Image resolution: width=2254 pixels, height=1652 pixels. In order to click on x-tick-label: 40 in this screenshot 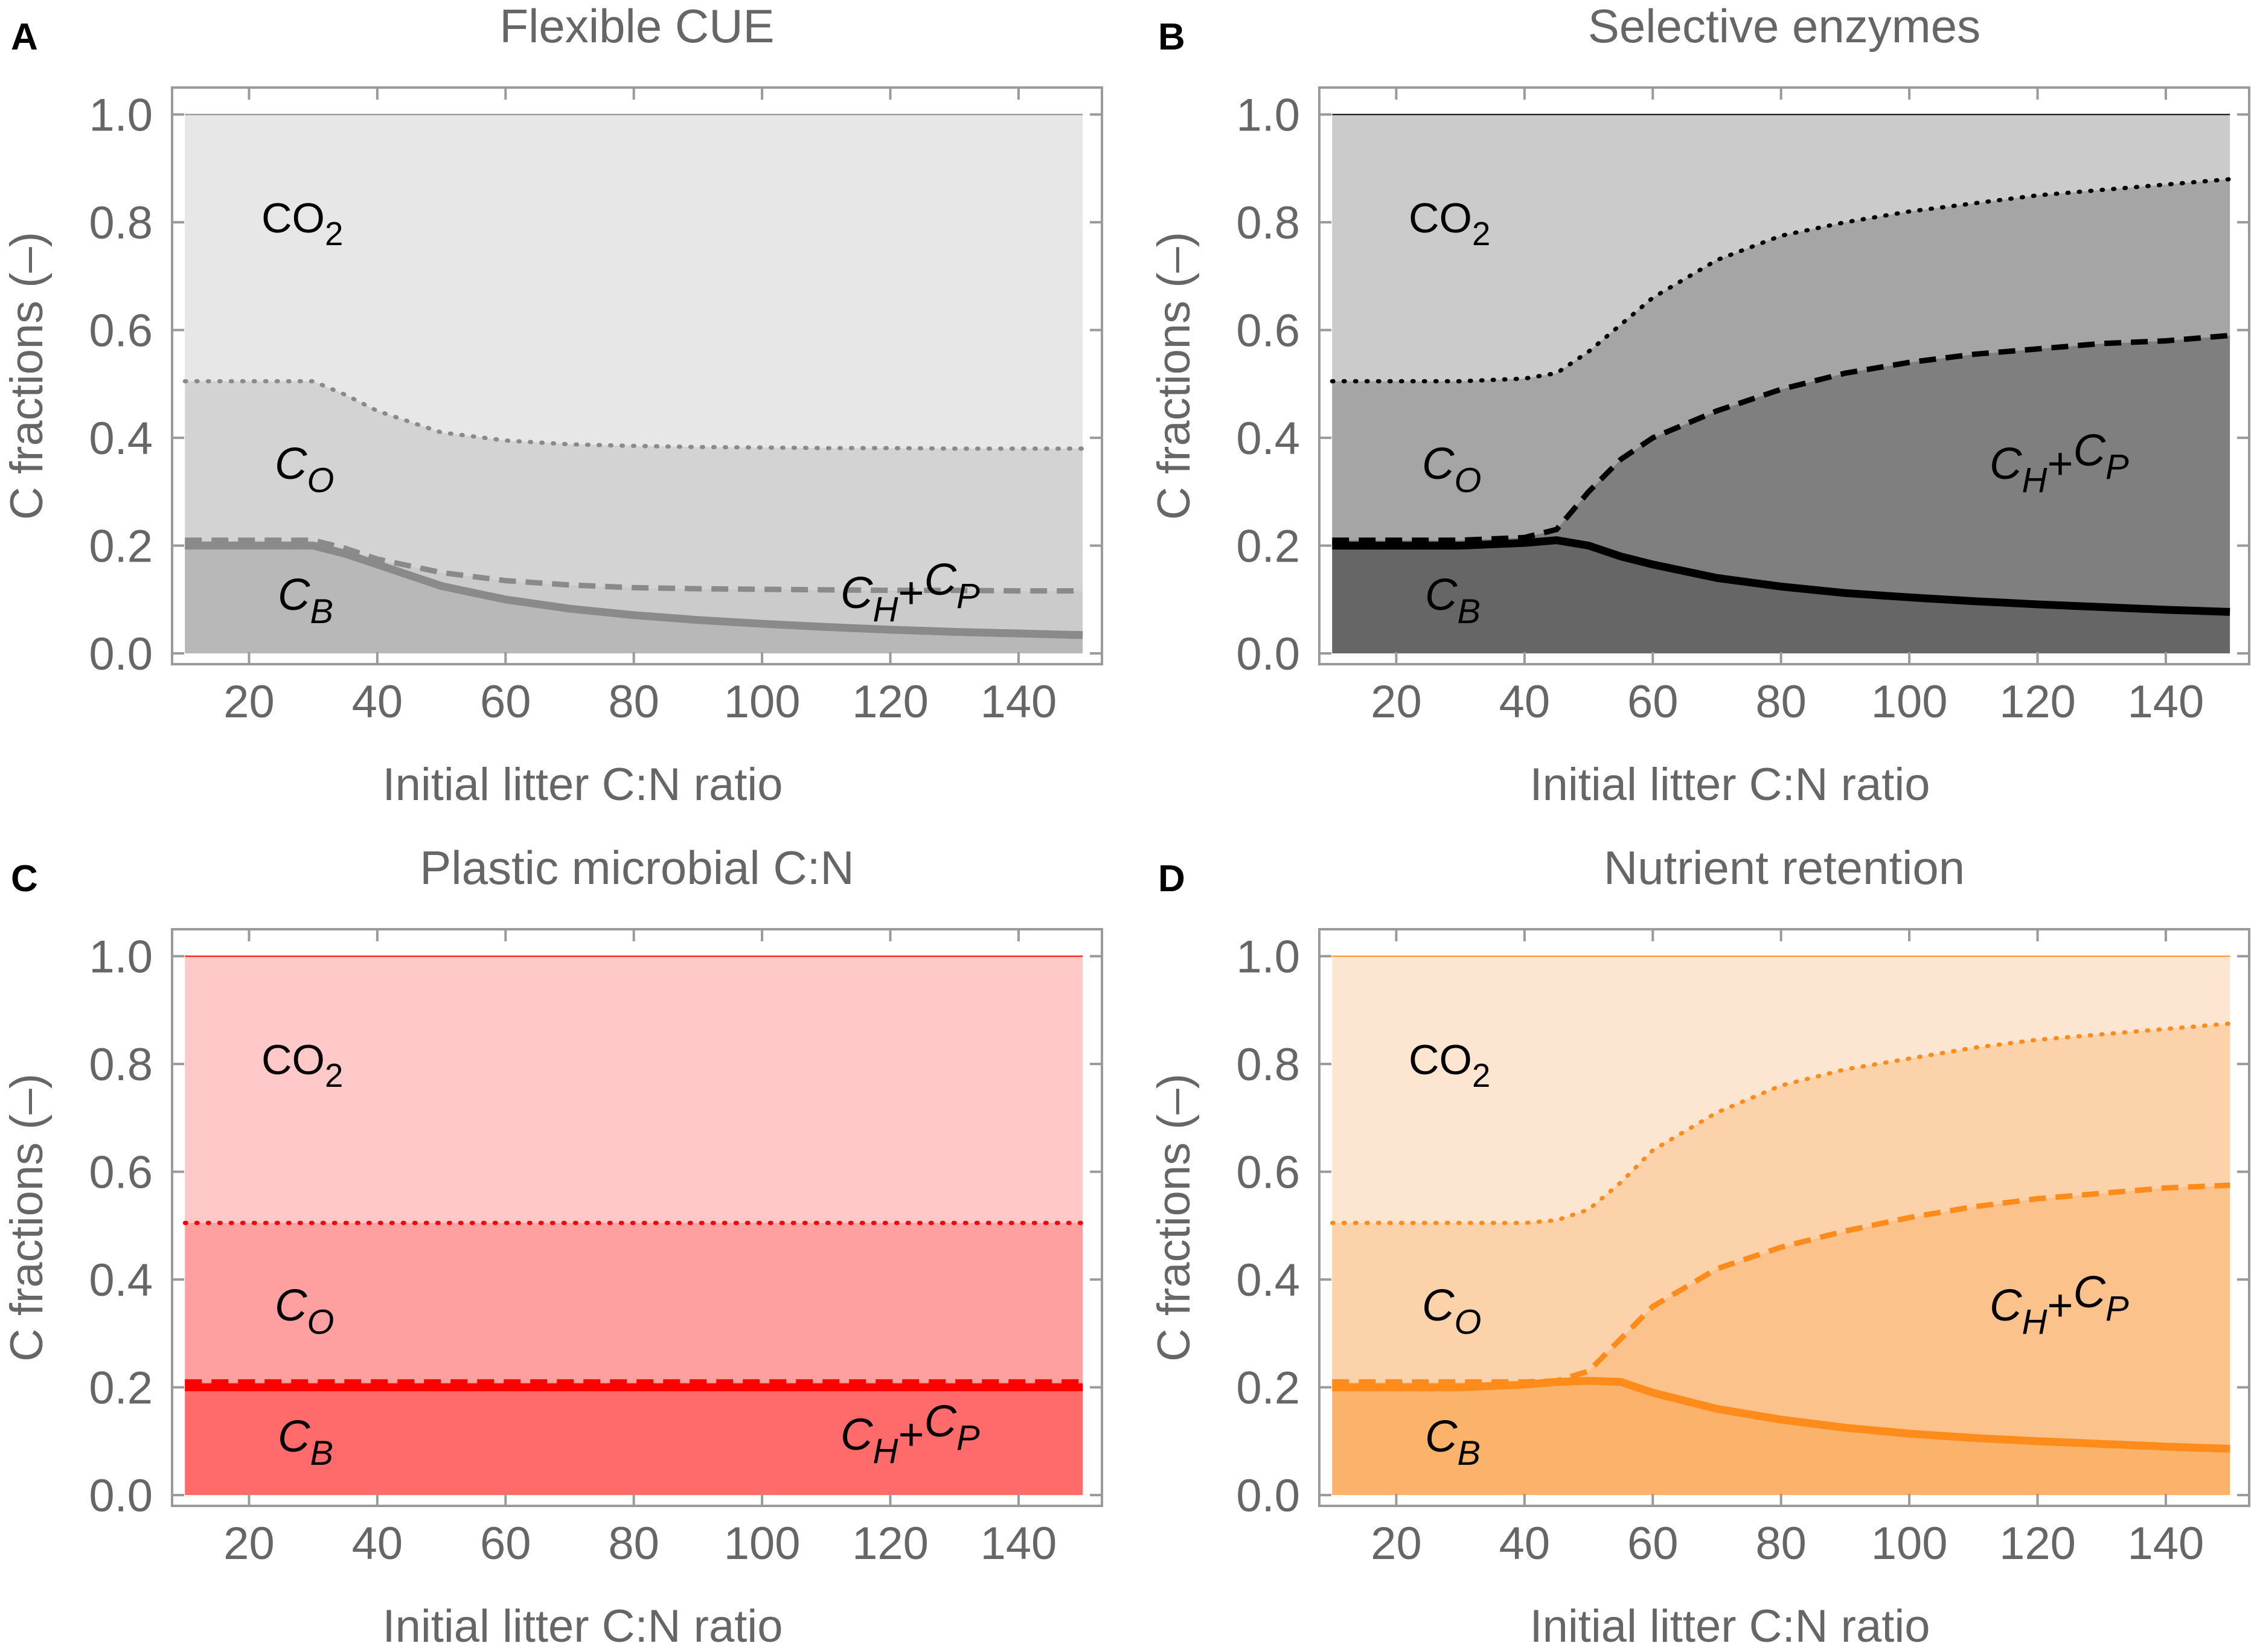, I will do `click(378, 1543)`.